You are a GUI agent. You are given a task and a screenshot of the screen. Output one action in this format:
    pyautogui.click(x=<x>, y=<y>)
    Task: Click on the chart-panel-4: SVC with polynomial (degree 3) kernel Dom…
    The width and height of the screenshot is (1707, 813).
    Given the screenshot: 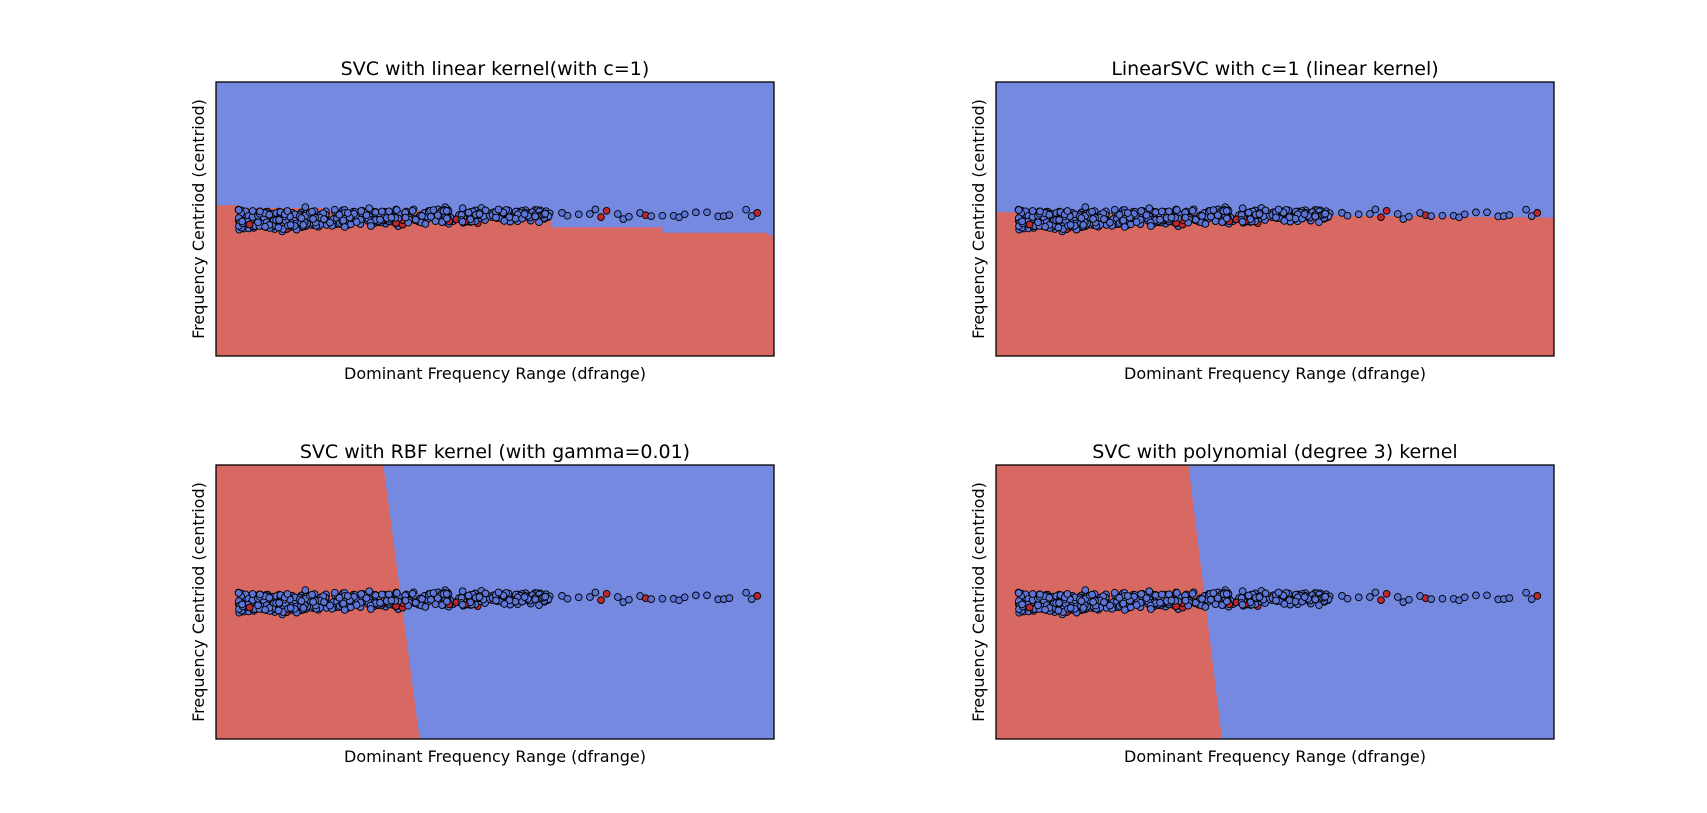 What is the action you would take?
    pyautogui.click(x=1262, y=603)
    